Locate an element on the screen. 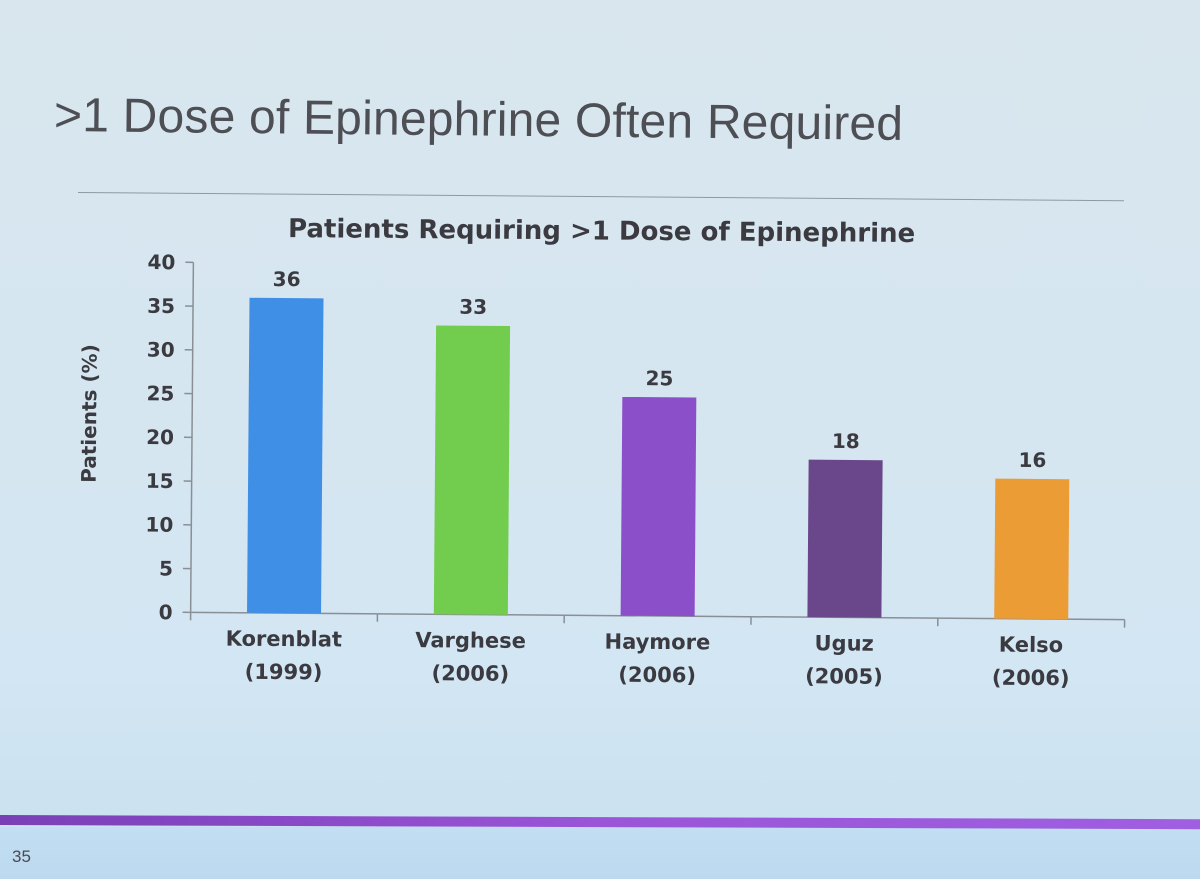 This screenshot has height=879, width=1200. x-tick-label: Korenblat is located at coordinates (284, 639).